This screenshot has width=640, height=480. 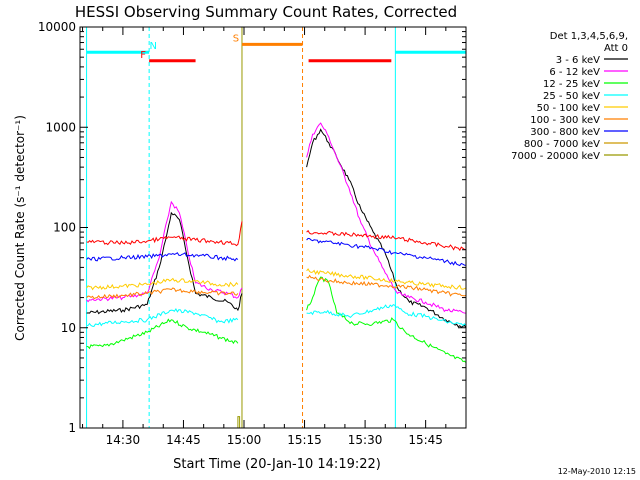 I want to click on x-tick-label: 15:30, so click(x=365, y=440).